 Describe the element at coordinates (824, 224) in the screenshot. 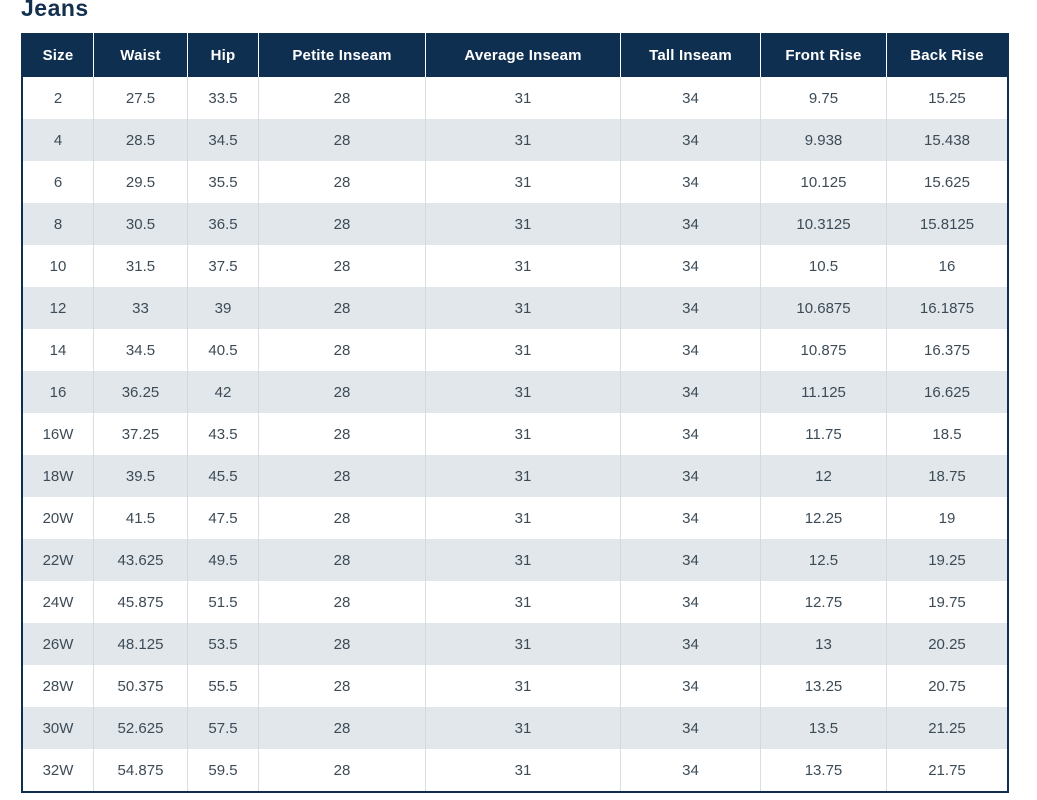

I see `table-cell: 10.3125` at that location.